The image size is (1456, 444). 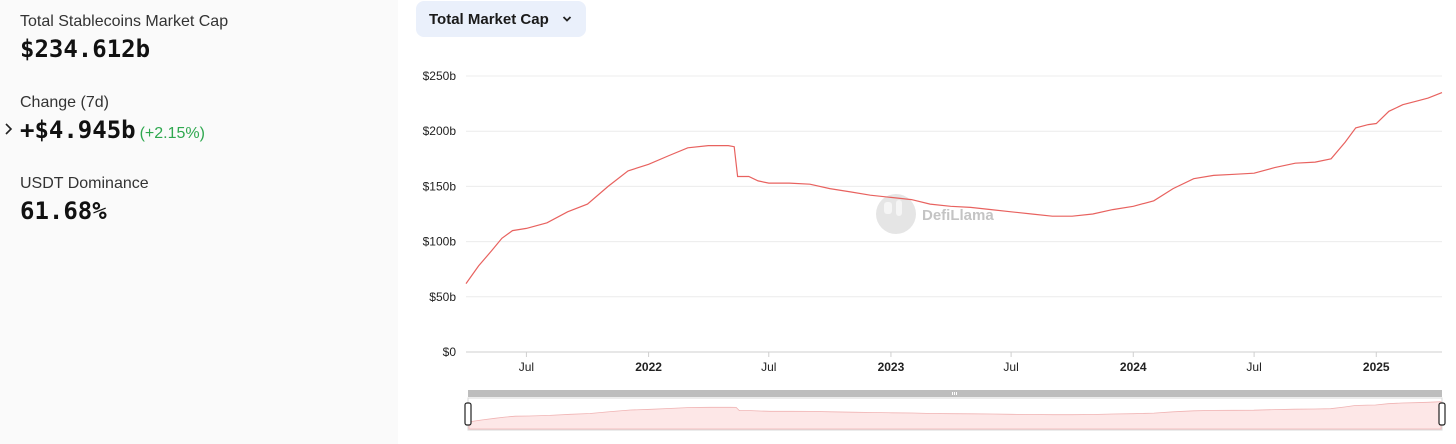 I want to click on y-tick-label: $200b, so click(x=440, y=131).